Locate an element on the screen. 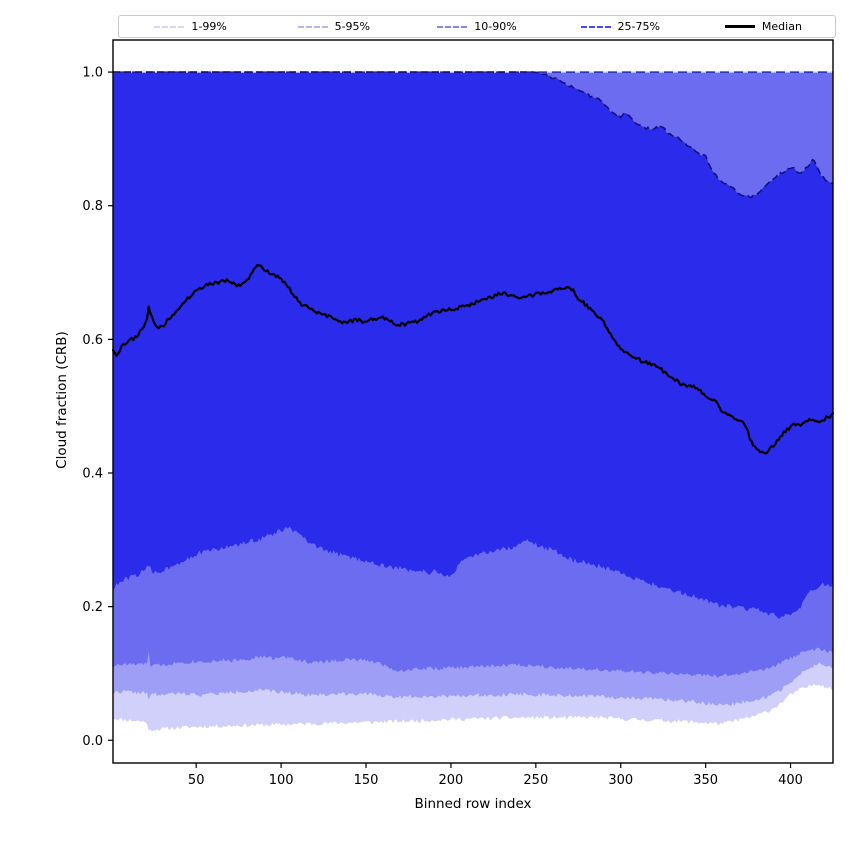 The image size is (850, 850). x-axis-label: Binned row index is located at coordinates (473, 804).